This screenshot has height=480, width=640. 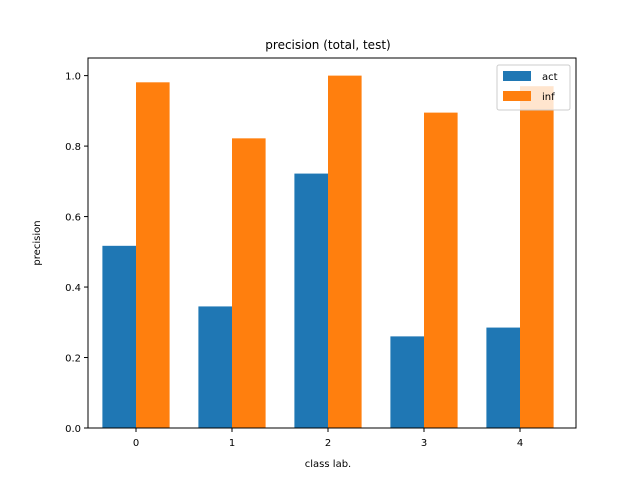 What do you see at coordinates (533, 87) in the screenshot?
I see `legend: act inf` at bounding box center [533, 87].